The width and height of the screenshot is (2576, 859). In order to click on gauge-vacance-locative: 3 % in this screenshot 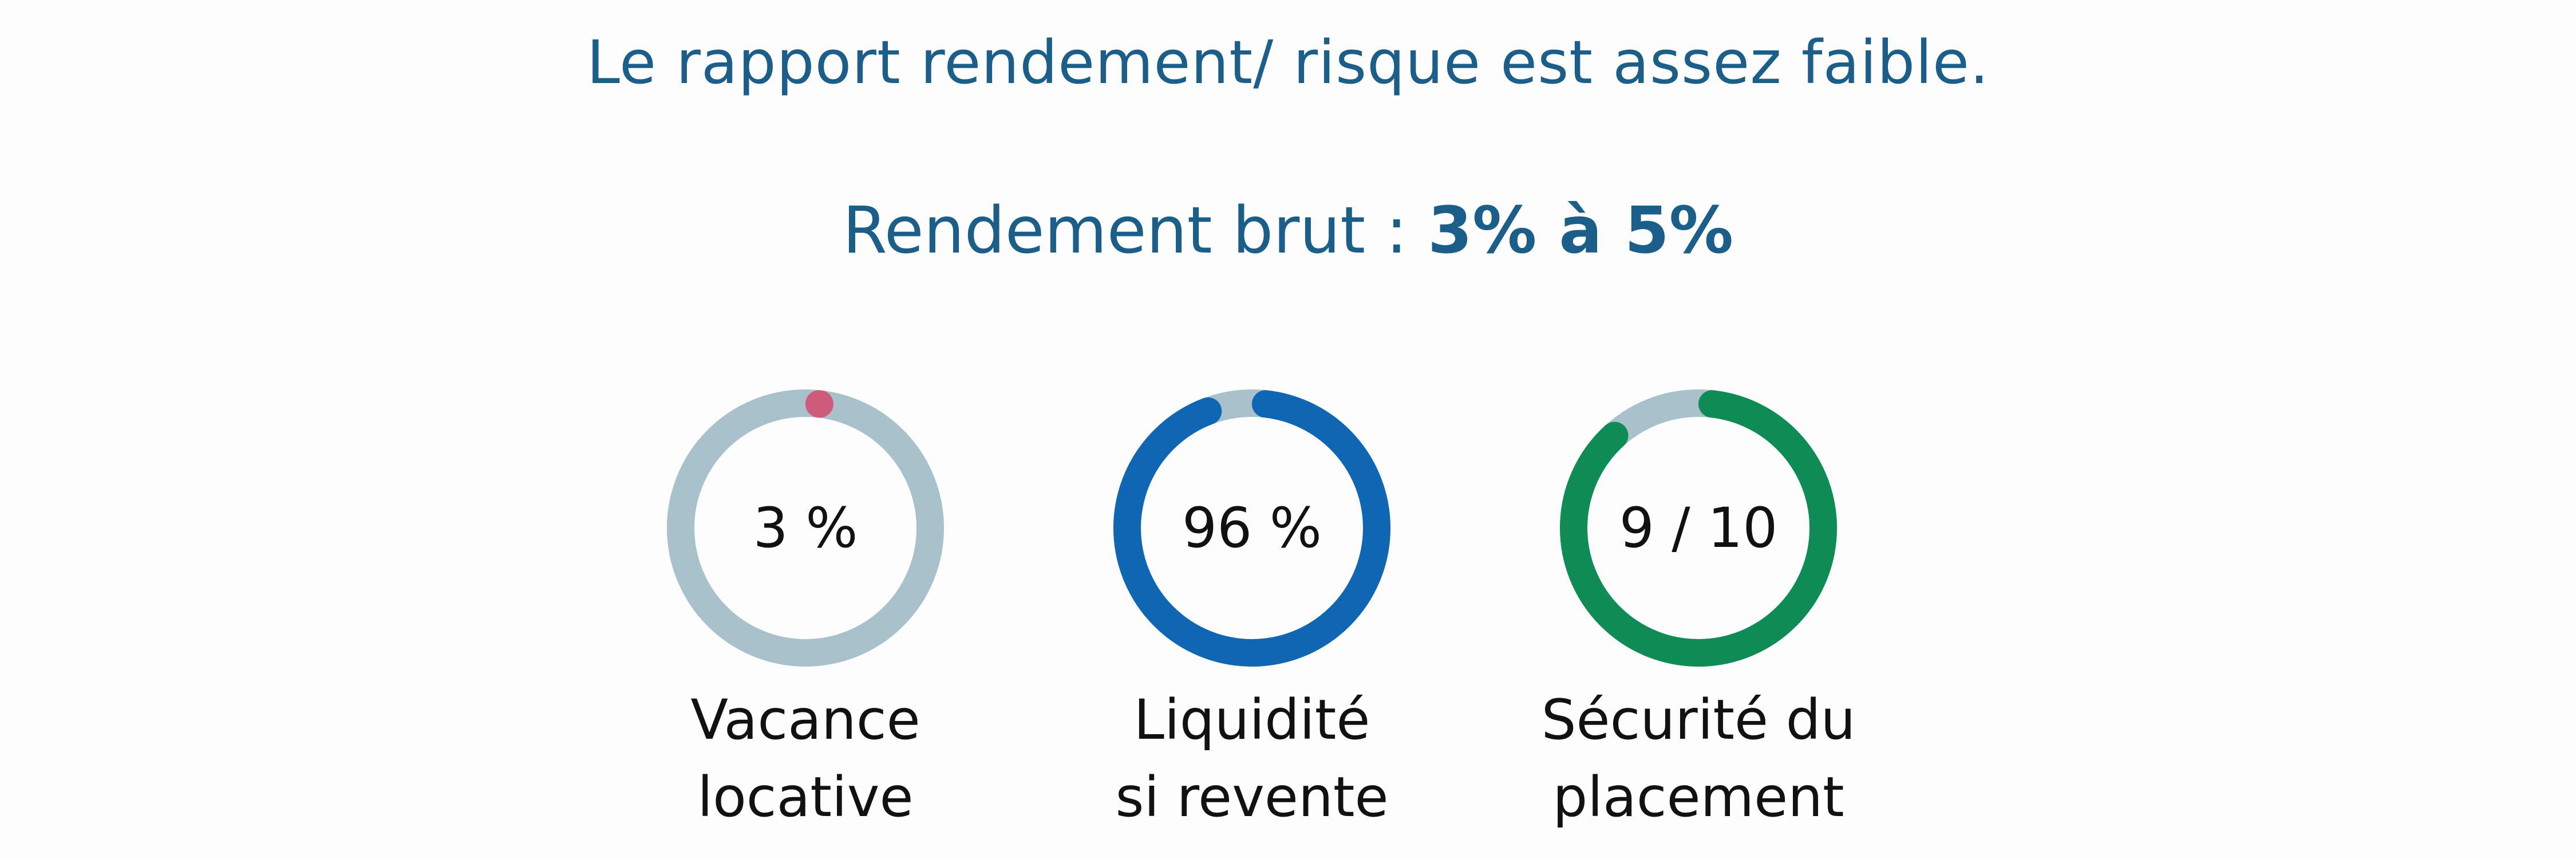, I will do `click(805, 528)`.